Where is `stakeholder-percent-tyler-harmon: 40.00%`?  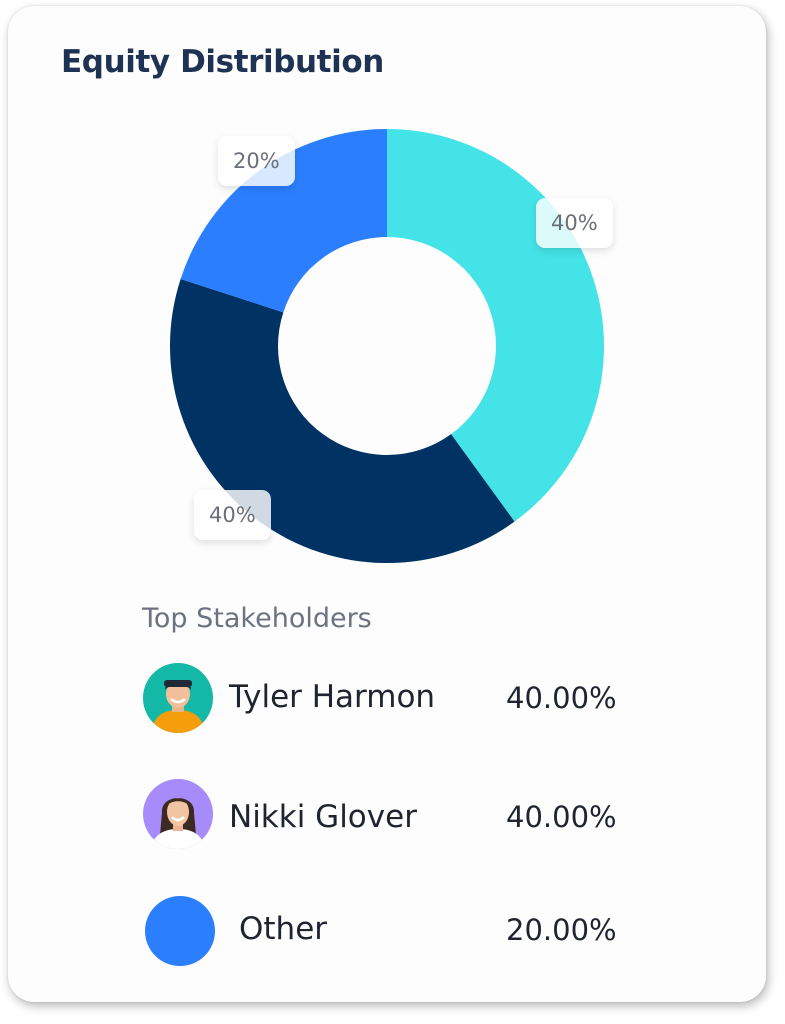
stakeholder-percent-tyler-harmon: 40.00% is located at coordinates (561, 698).